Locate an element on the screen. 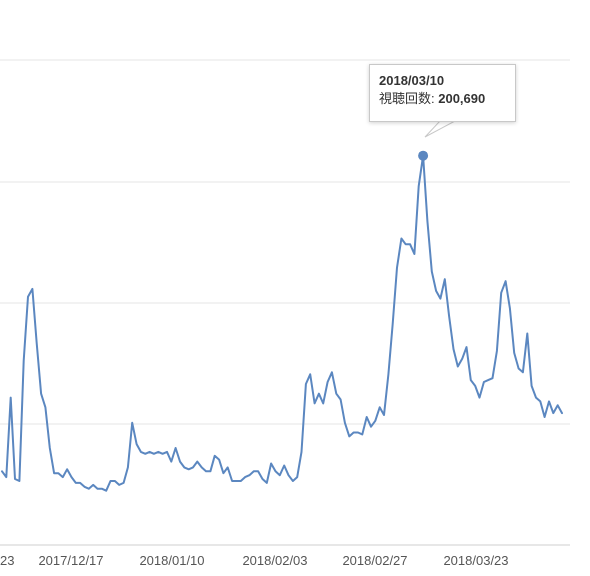 The width and height of the screenshot is (590, 576). tooltip-metric-label: 視聴回数: is located at coordinates (409, 98).